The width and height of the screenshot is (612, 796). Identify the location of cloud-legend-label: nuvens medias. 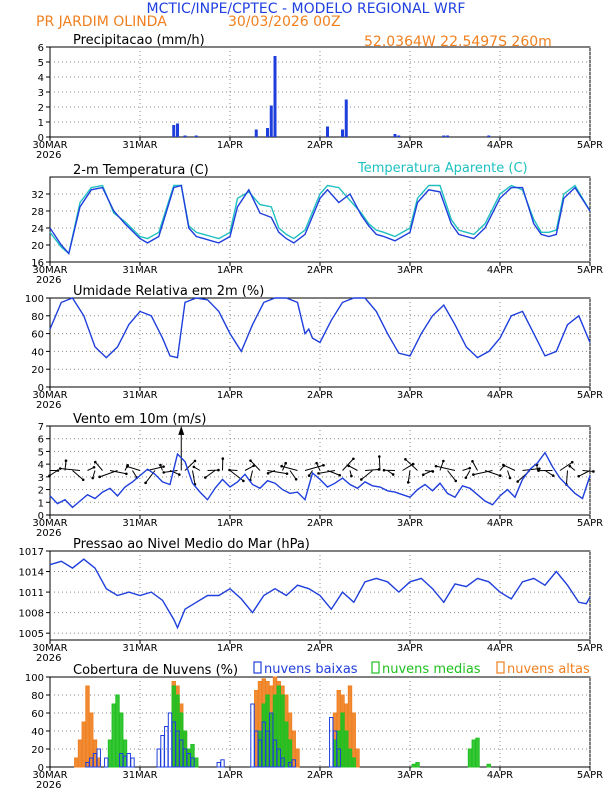
(431, 669).